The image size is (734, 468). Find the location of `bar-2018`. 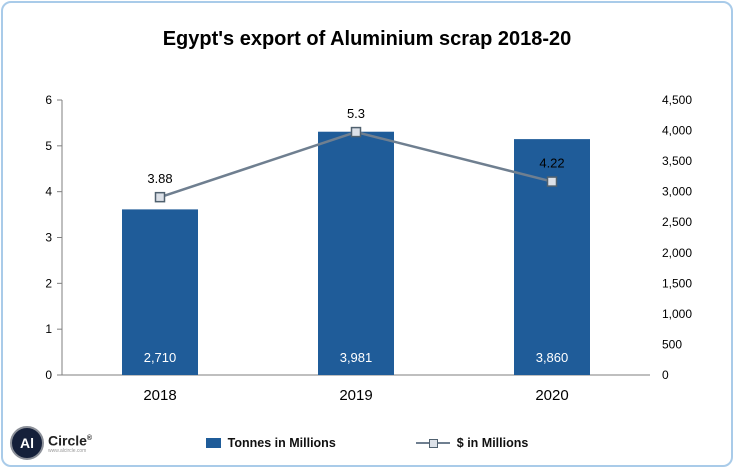

bar-2018 is located at coordinates (160, 292).